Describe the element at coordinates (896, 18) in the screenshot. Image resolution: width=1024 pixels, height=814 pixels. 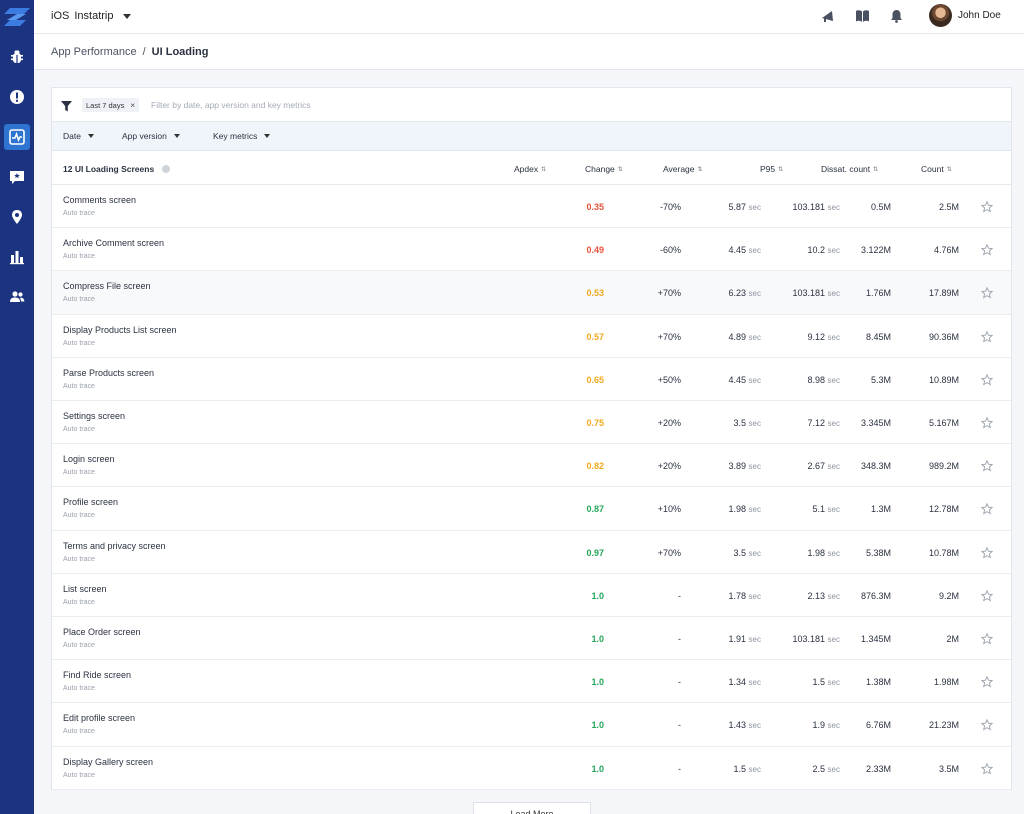
I see `bell-icon` at that location.